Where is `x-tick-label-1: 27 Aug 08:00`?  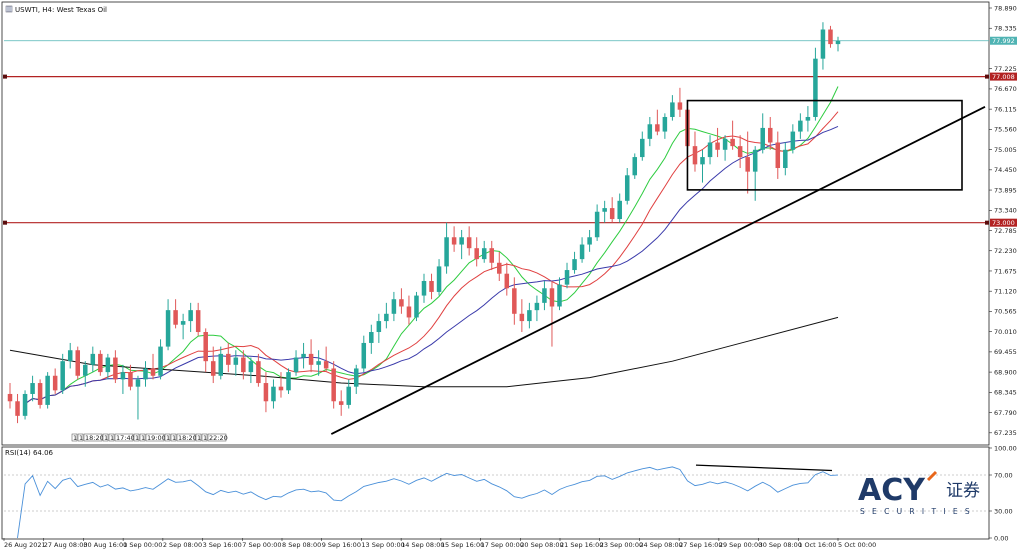
x-tick-label-1: 27 Aug 08:00 is located at coordinates (66, 545).